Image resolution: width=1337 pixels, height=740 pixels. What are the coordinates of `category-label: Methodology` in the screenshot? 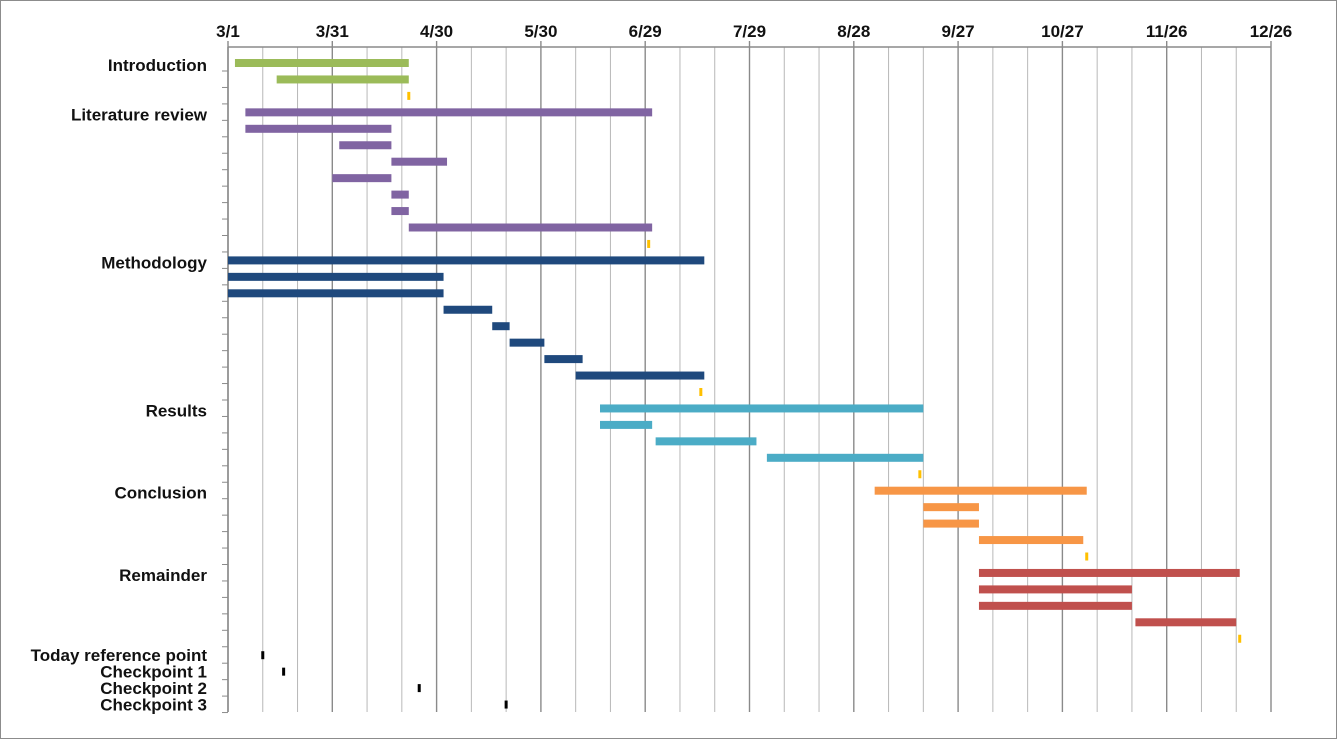 It's located at (154, 262).